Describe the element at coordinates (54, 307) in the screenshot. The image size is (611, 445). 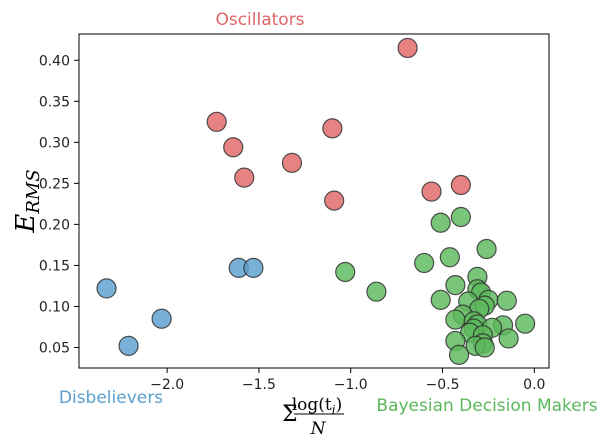
I see `y-tick-label: 0.10` at that location.